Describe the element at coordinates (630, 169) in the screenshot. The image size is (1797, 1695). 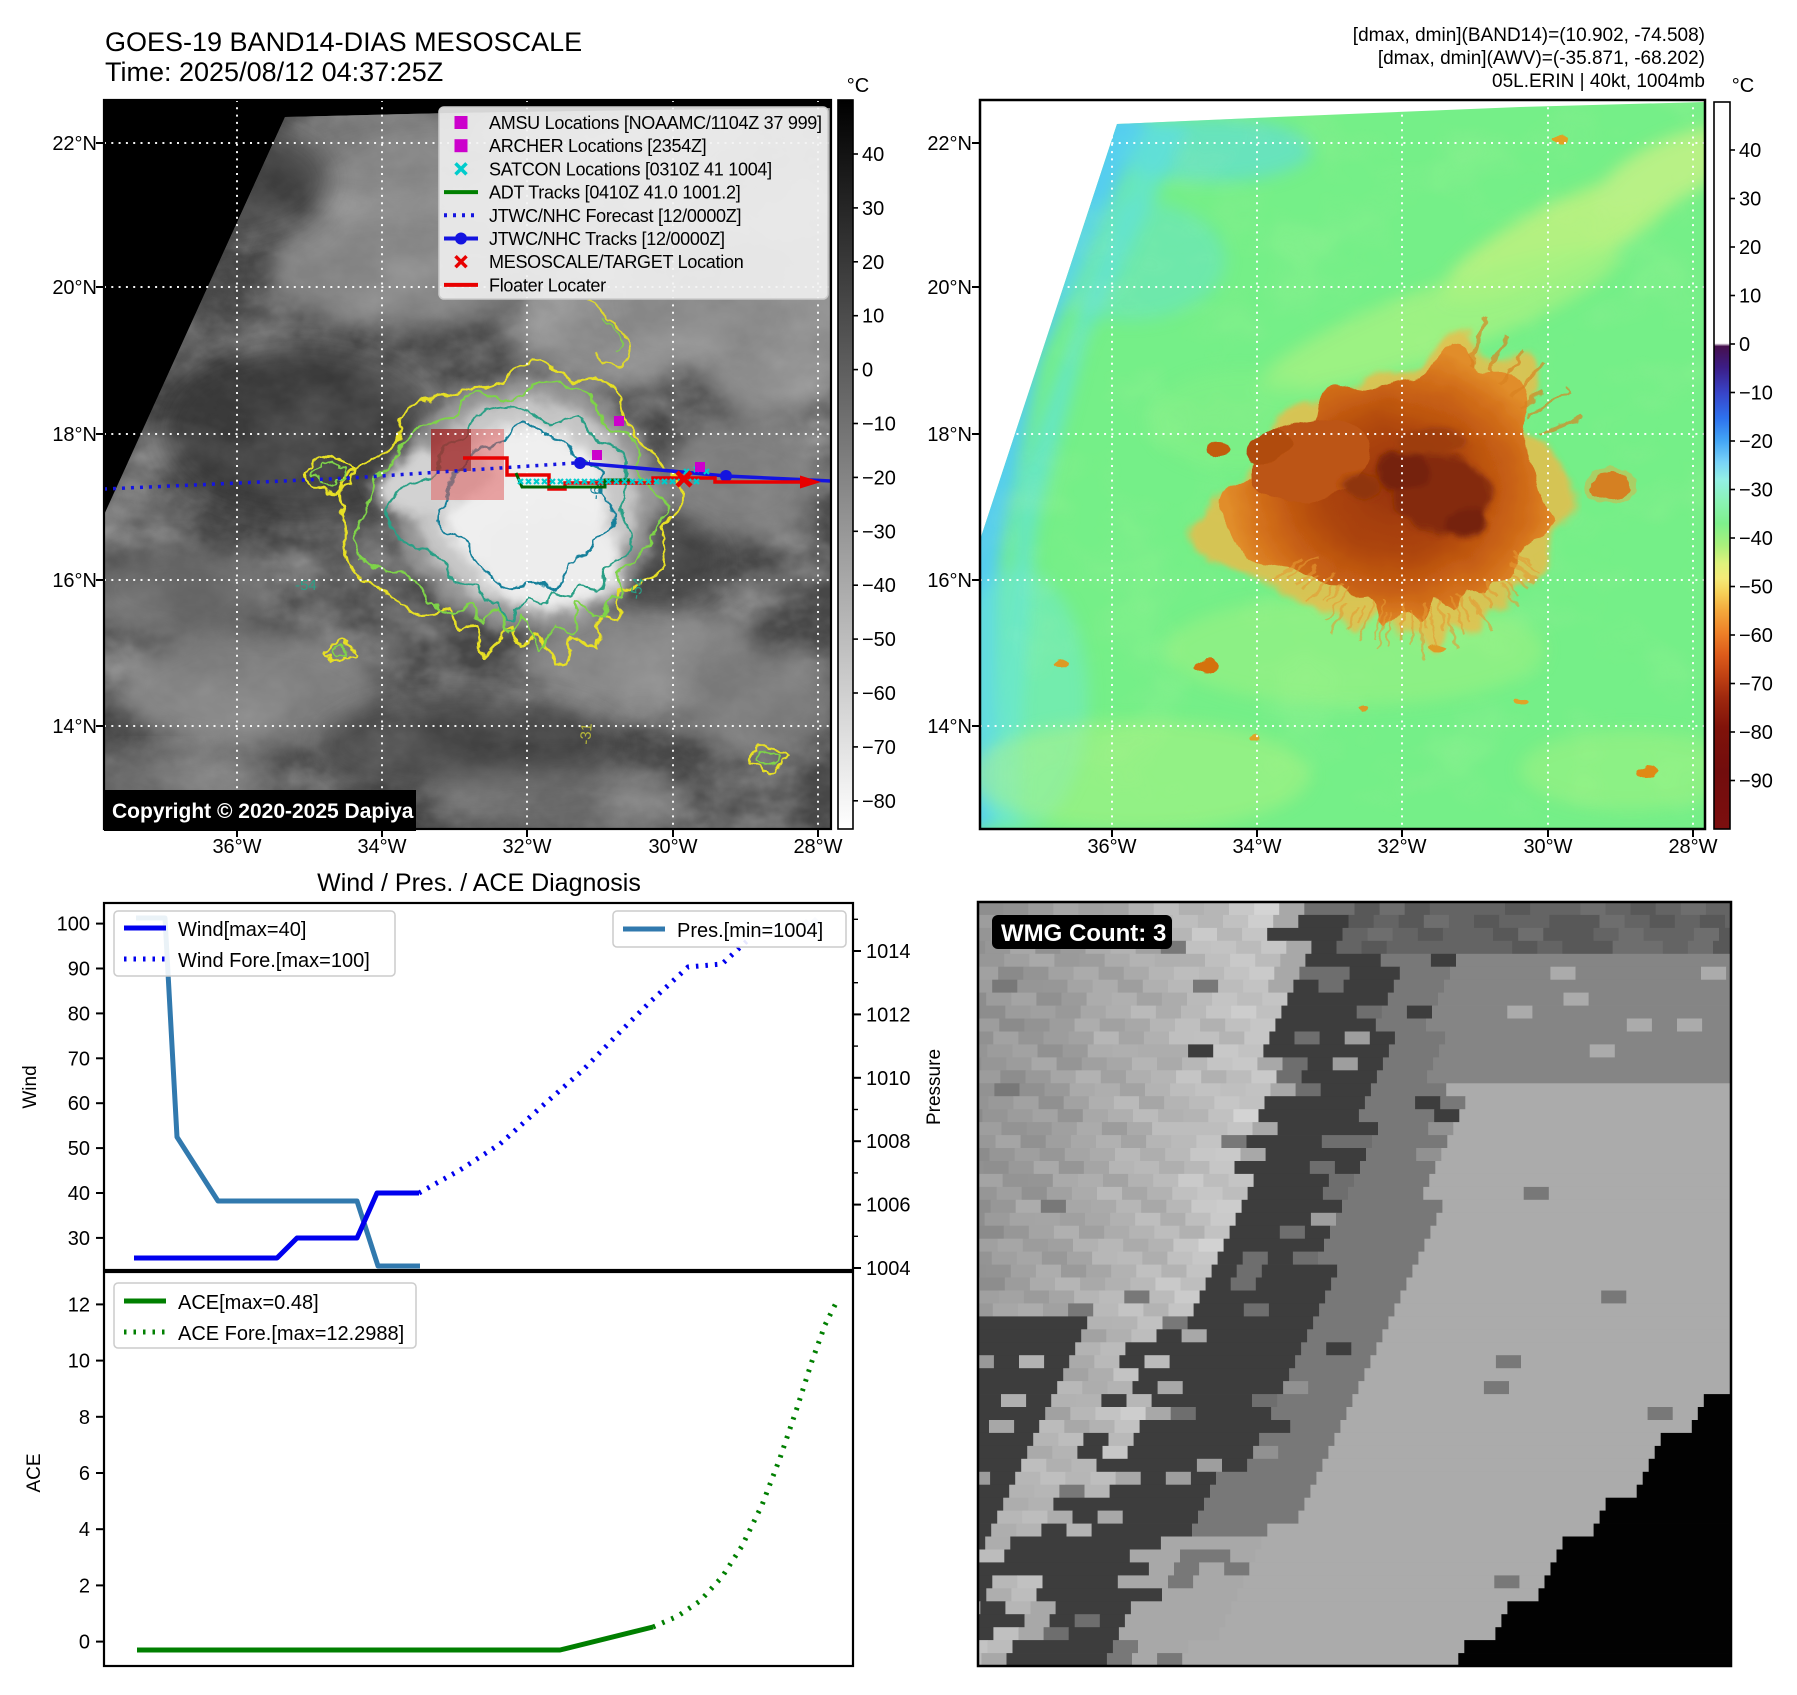
I see `svg-text:SATCON Locations [0310Z 41 100: SATCON Locations [0310Z 41 1004]` at that location.